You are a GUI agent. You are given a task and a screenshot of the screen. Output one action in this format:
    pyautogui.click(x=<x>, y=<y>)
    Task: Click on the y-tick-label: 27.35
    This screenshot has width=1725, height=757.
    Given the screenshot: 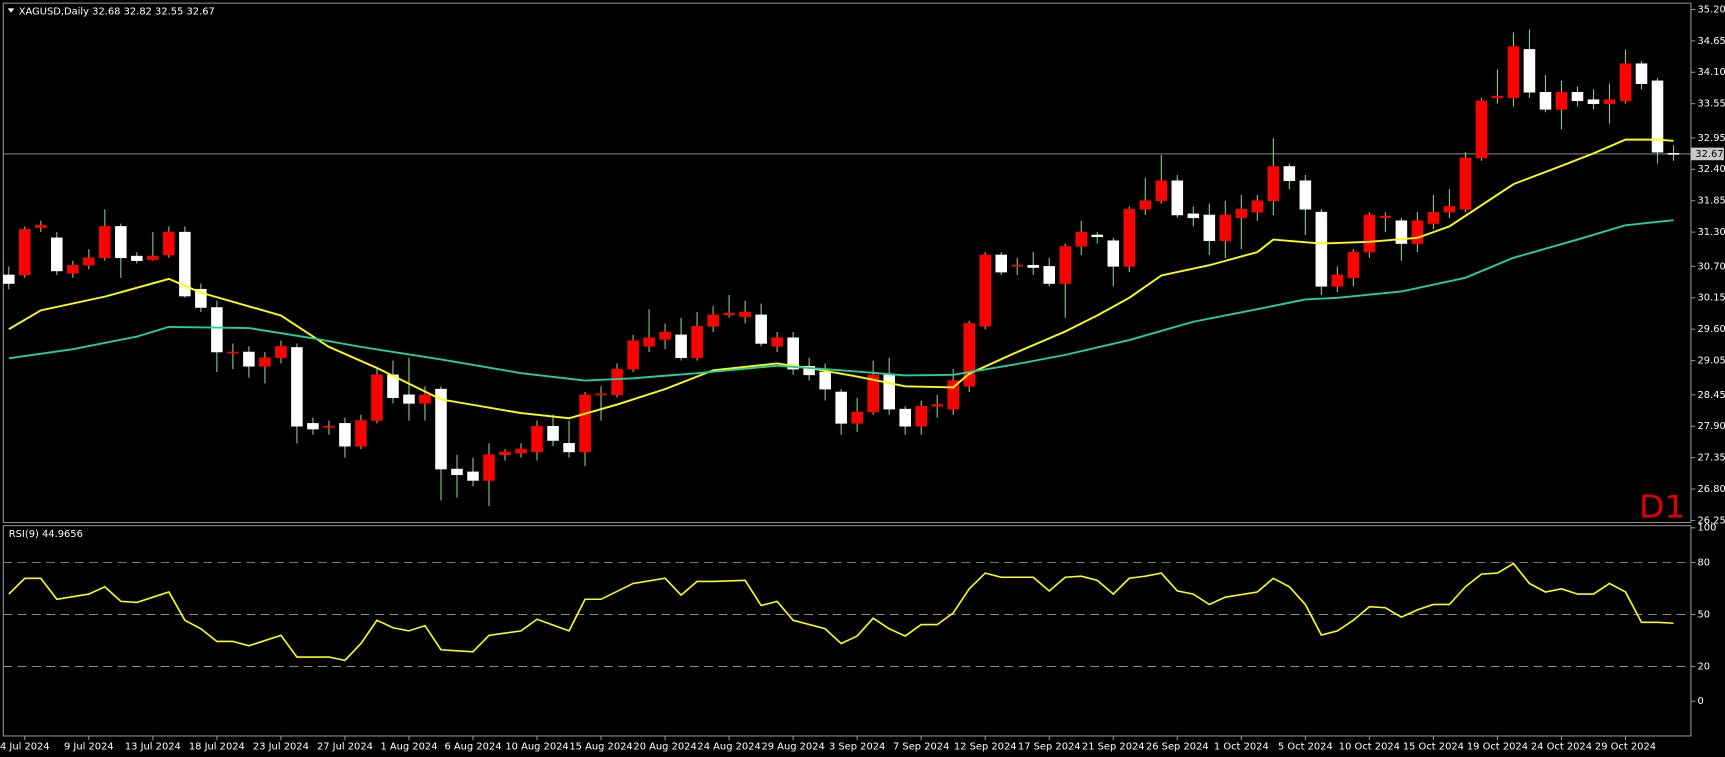 What is the action you would take?
    pyautogui.click(x=1711, y=458)
    